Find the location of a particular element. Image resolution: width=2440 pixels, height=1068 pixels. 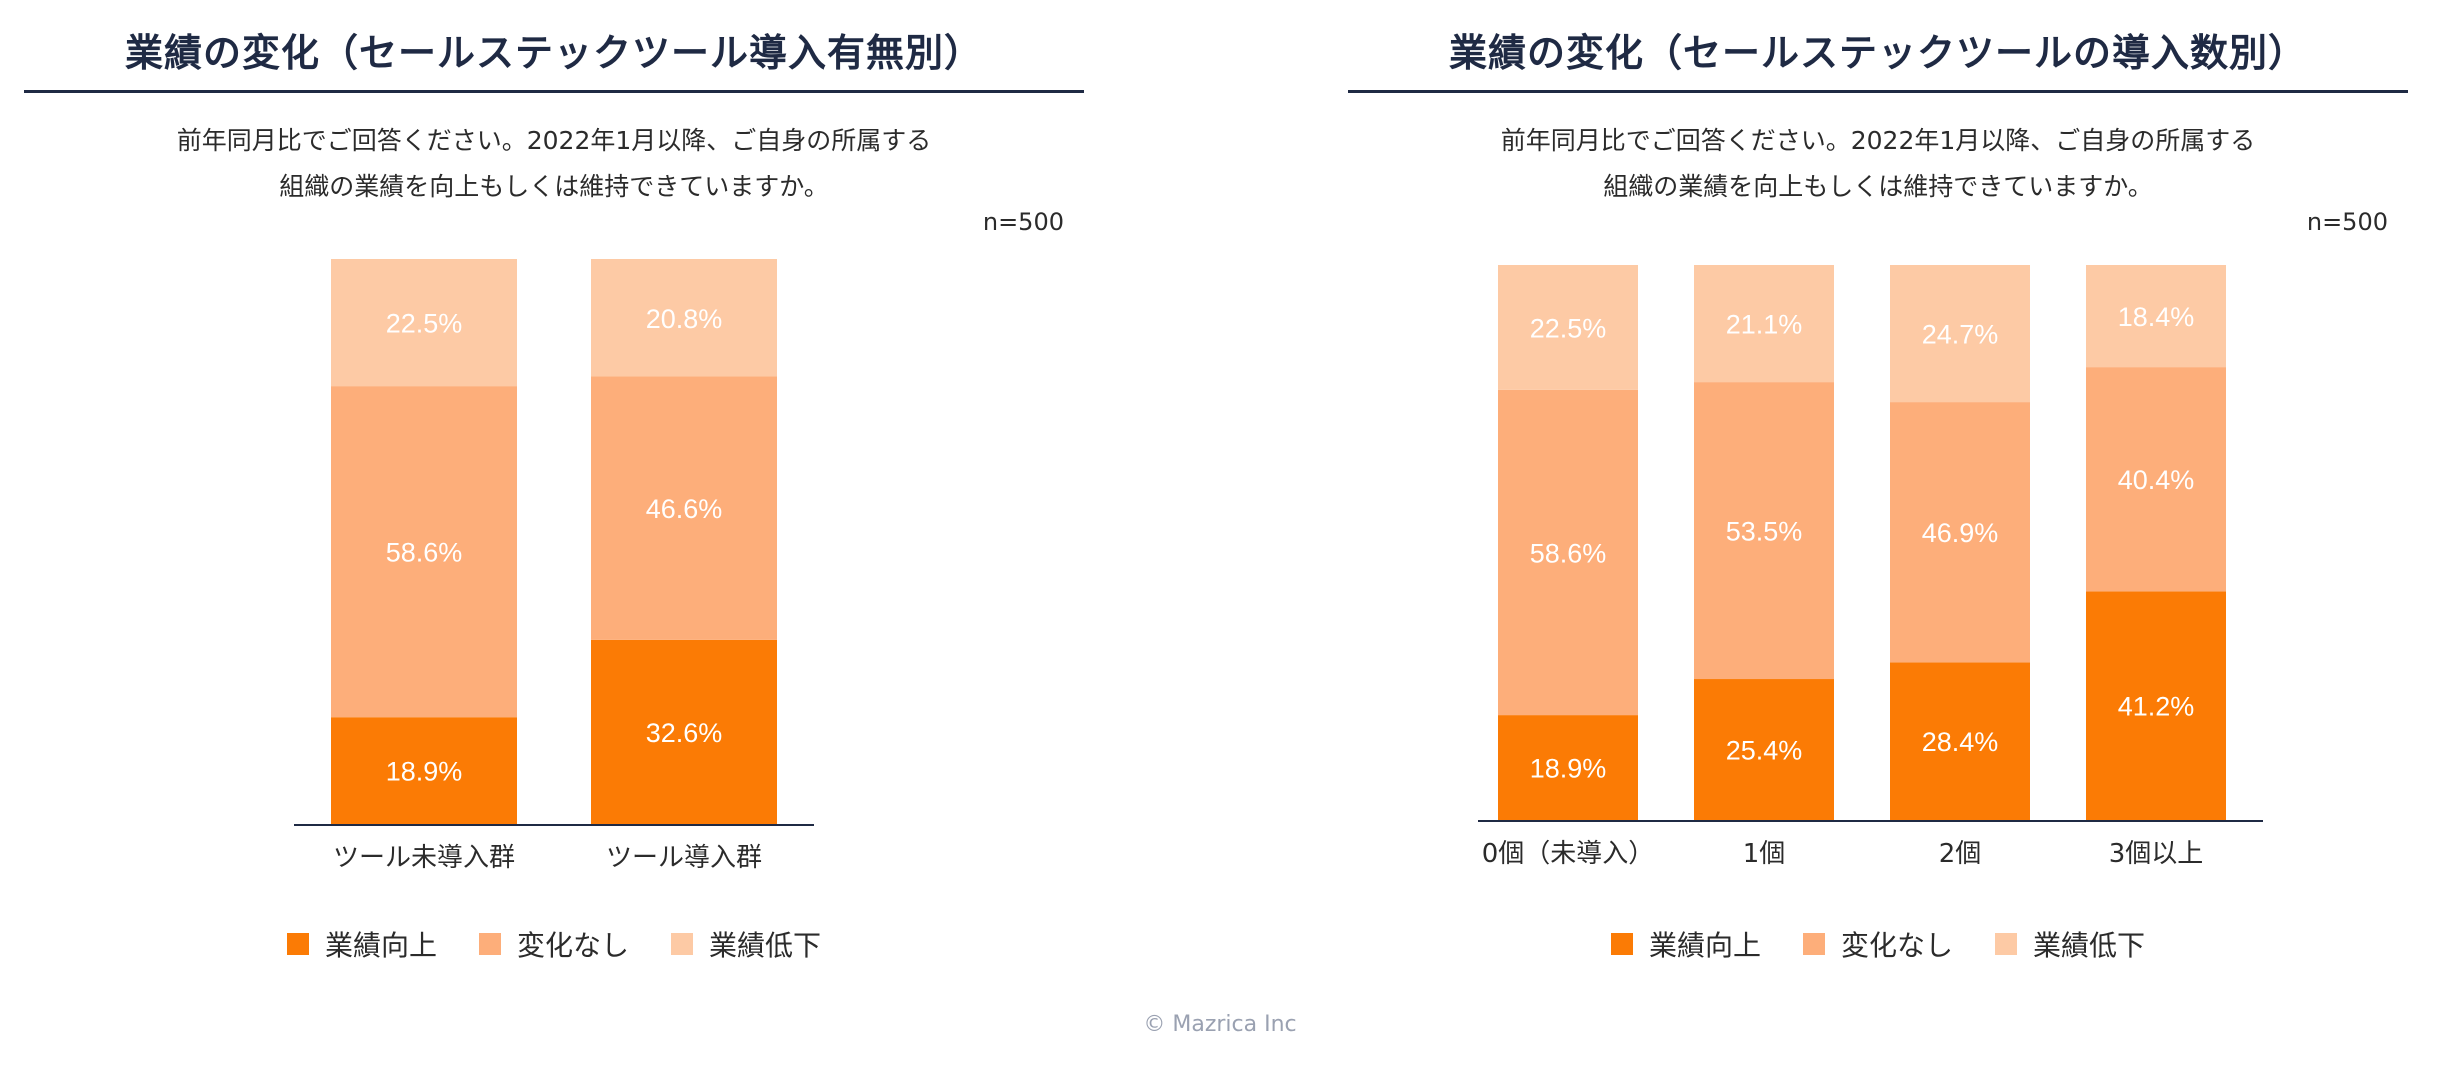

data-label: 18.4% is located at coordinates (2156, 317).